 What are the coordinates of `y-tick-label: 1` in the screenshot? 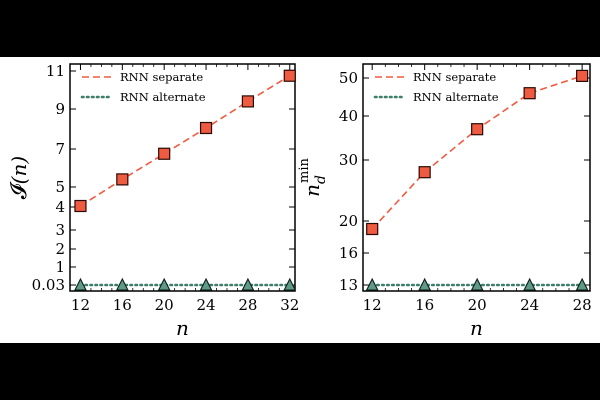 It's located at (60, 267).